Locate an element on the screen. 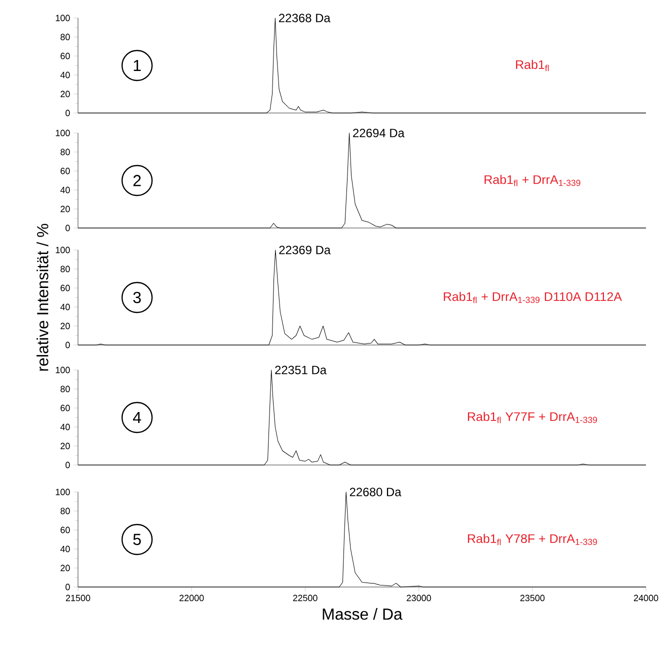  annotation: Rab1$_{fl}$ + DrrA$_{1-339}$ D110A D112A is located at coordinates (533, 298).